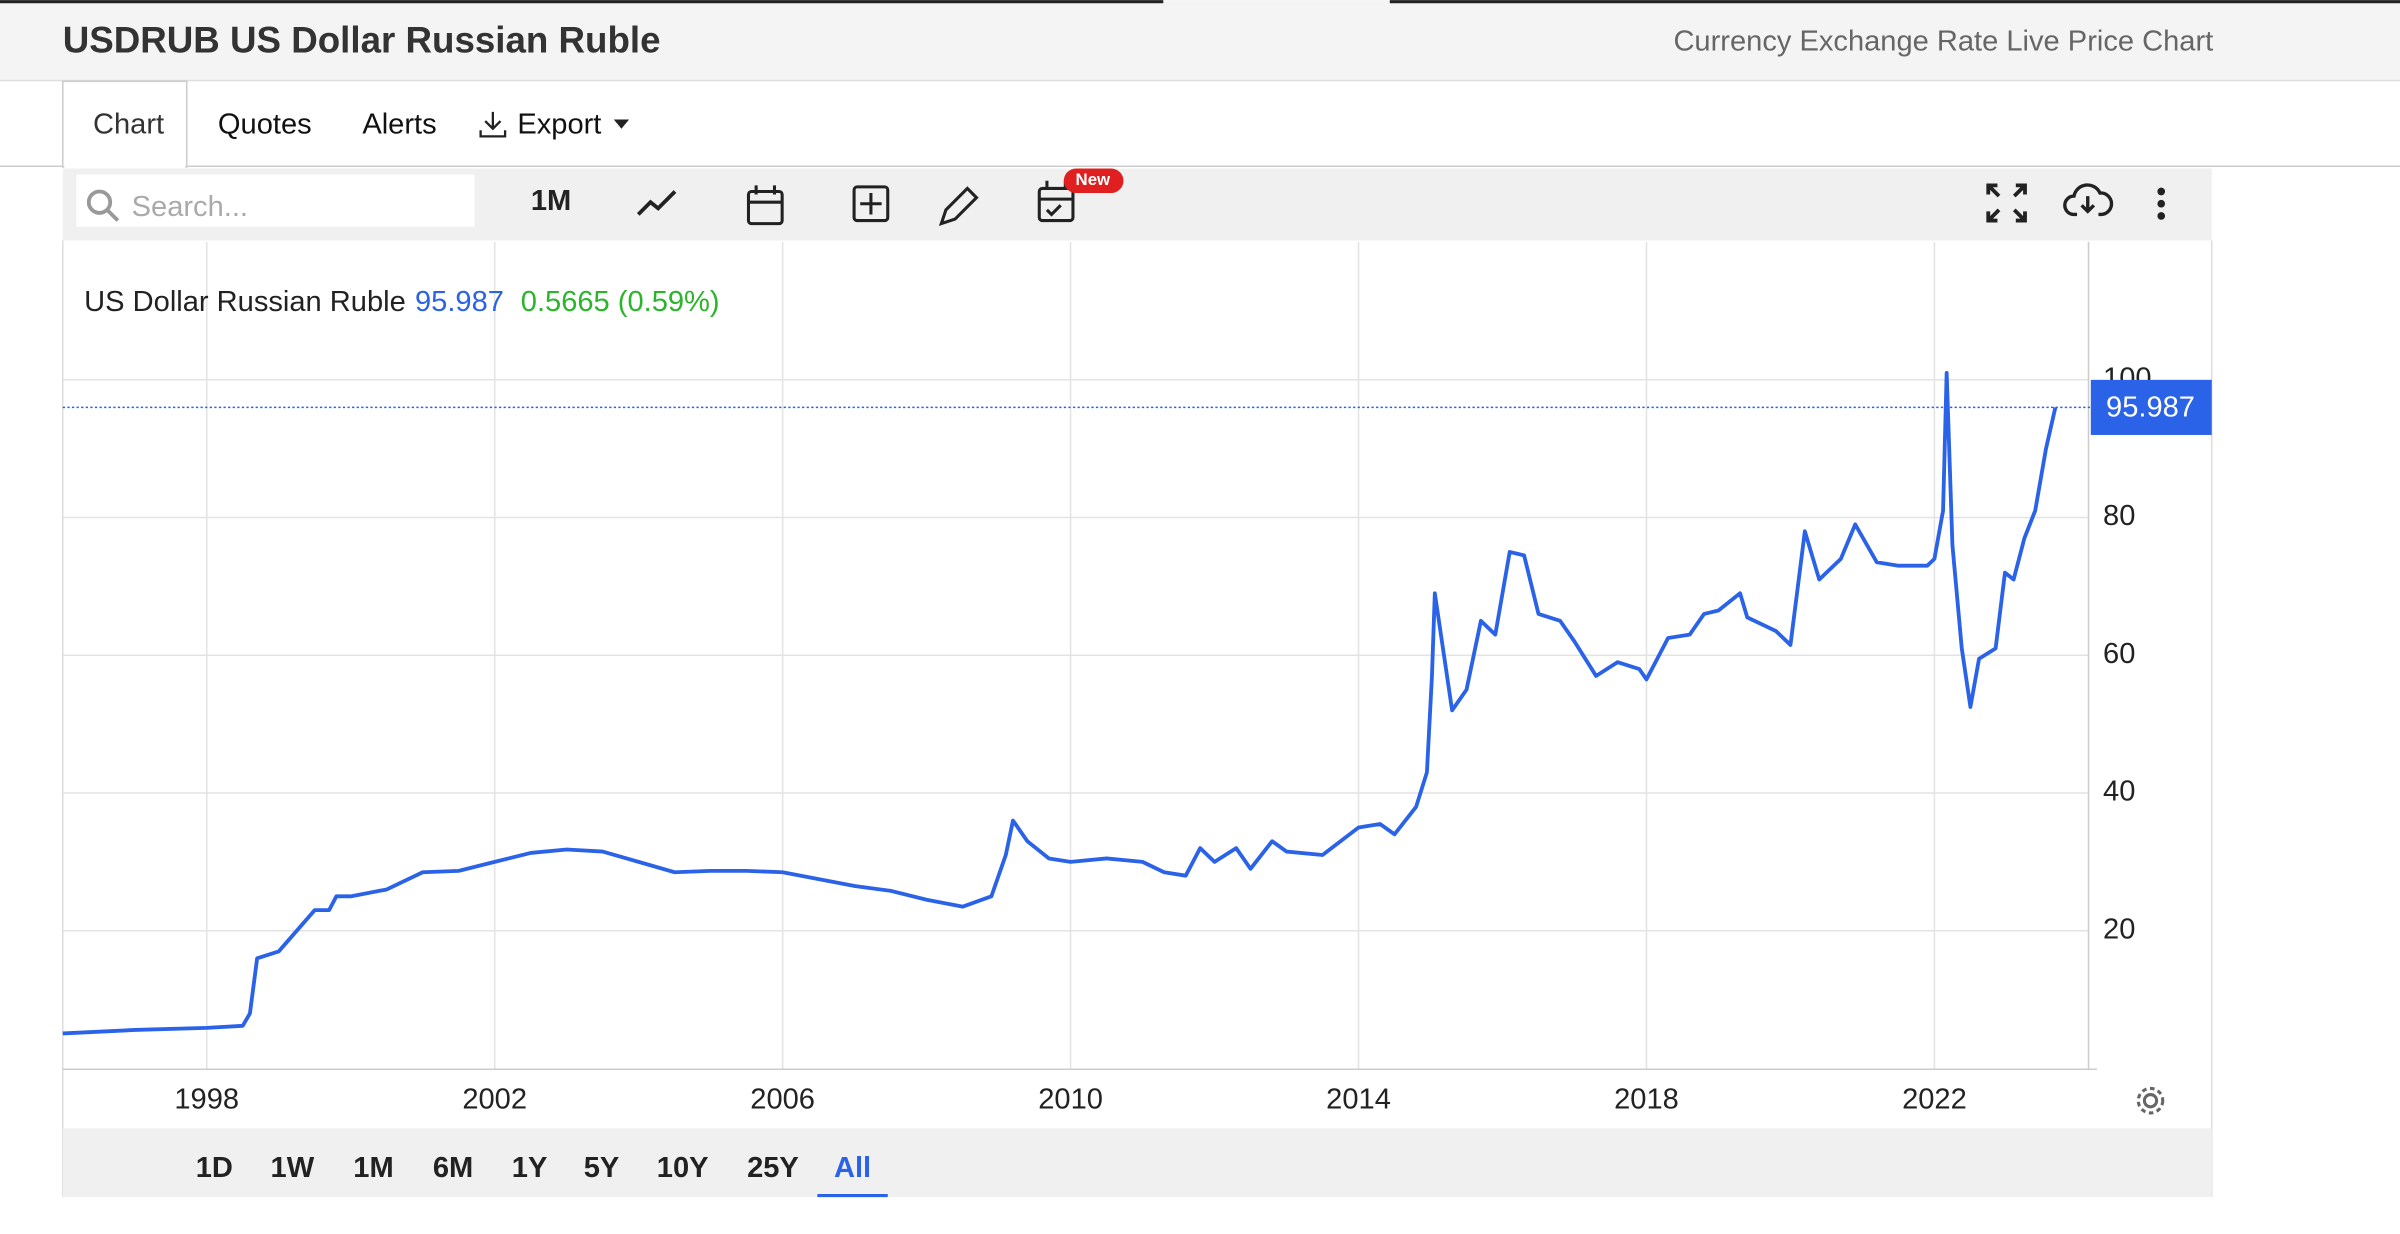 The width and height of the screenshot is (2400, 1234). Describe the element at coordinates (1137, 1163) in the screenshot. I see `range-bar` at that location.